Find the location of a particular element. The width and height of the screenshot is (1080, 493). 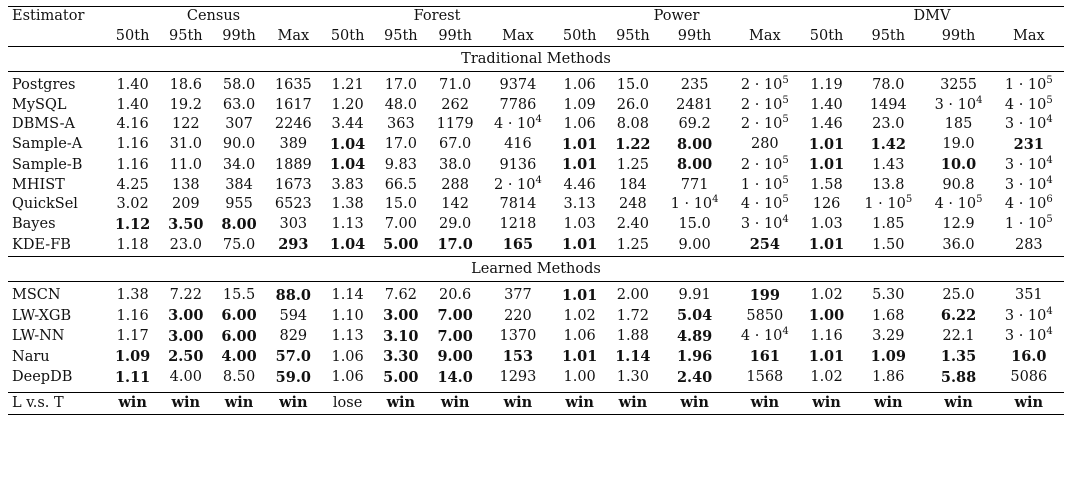

value-text: 829 is located at coordinates (293, 336).